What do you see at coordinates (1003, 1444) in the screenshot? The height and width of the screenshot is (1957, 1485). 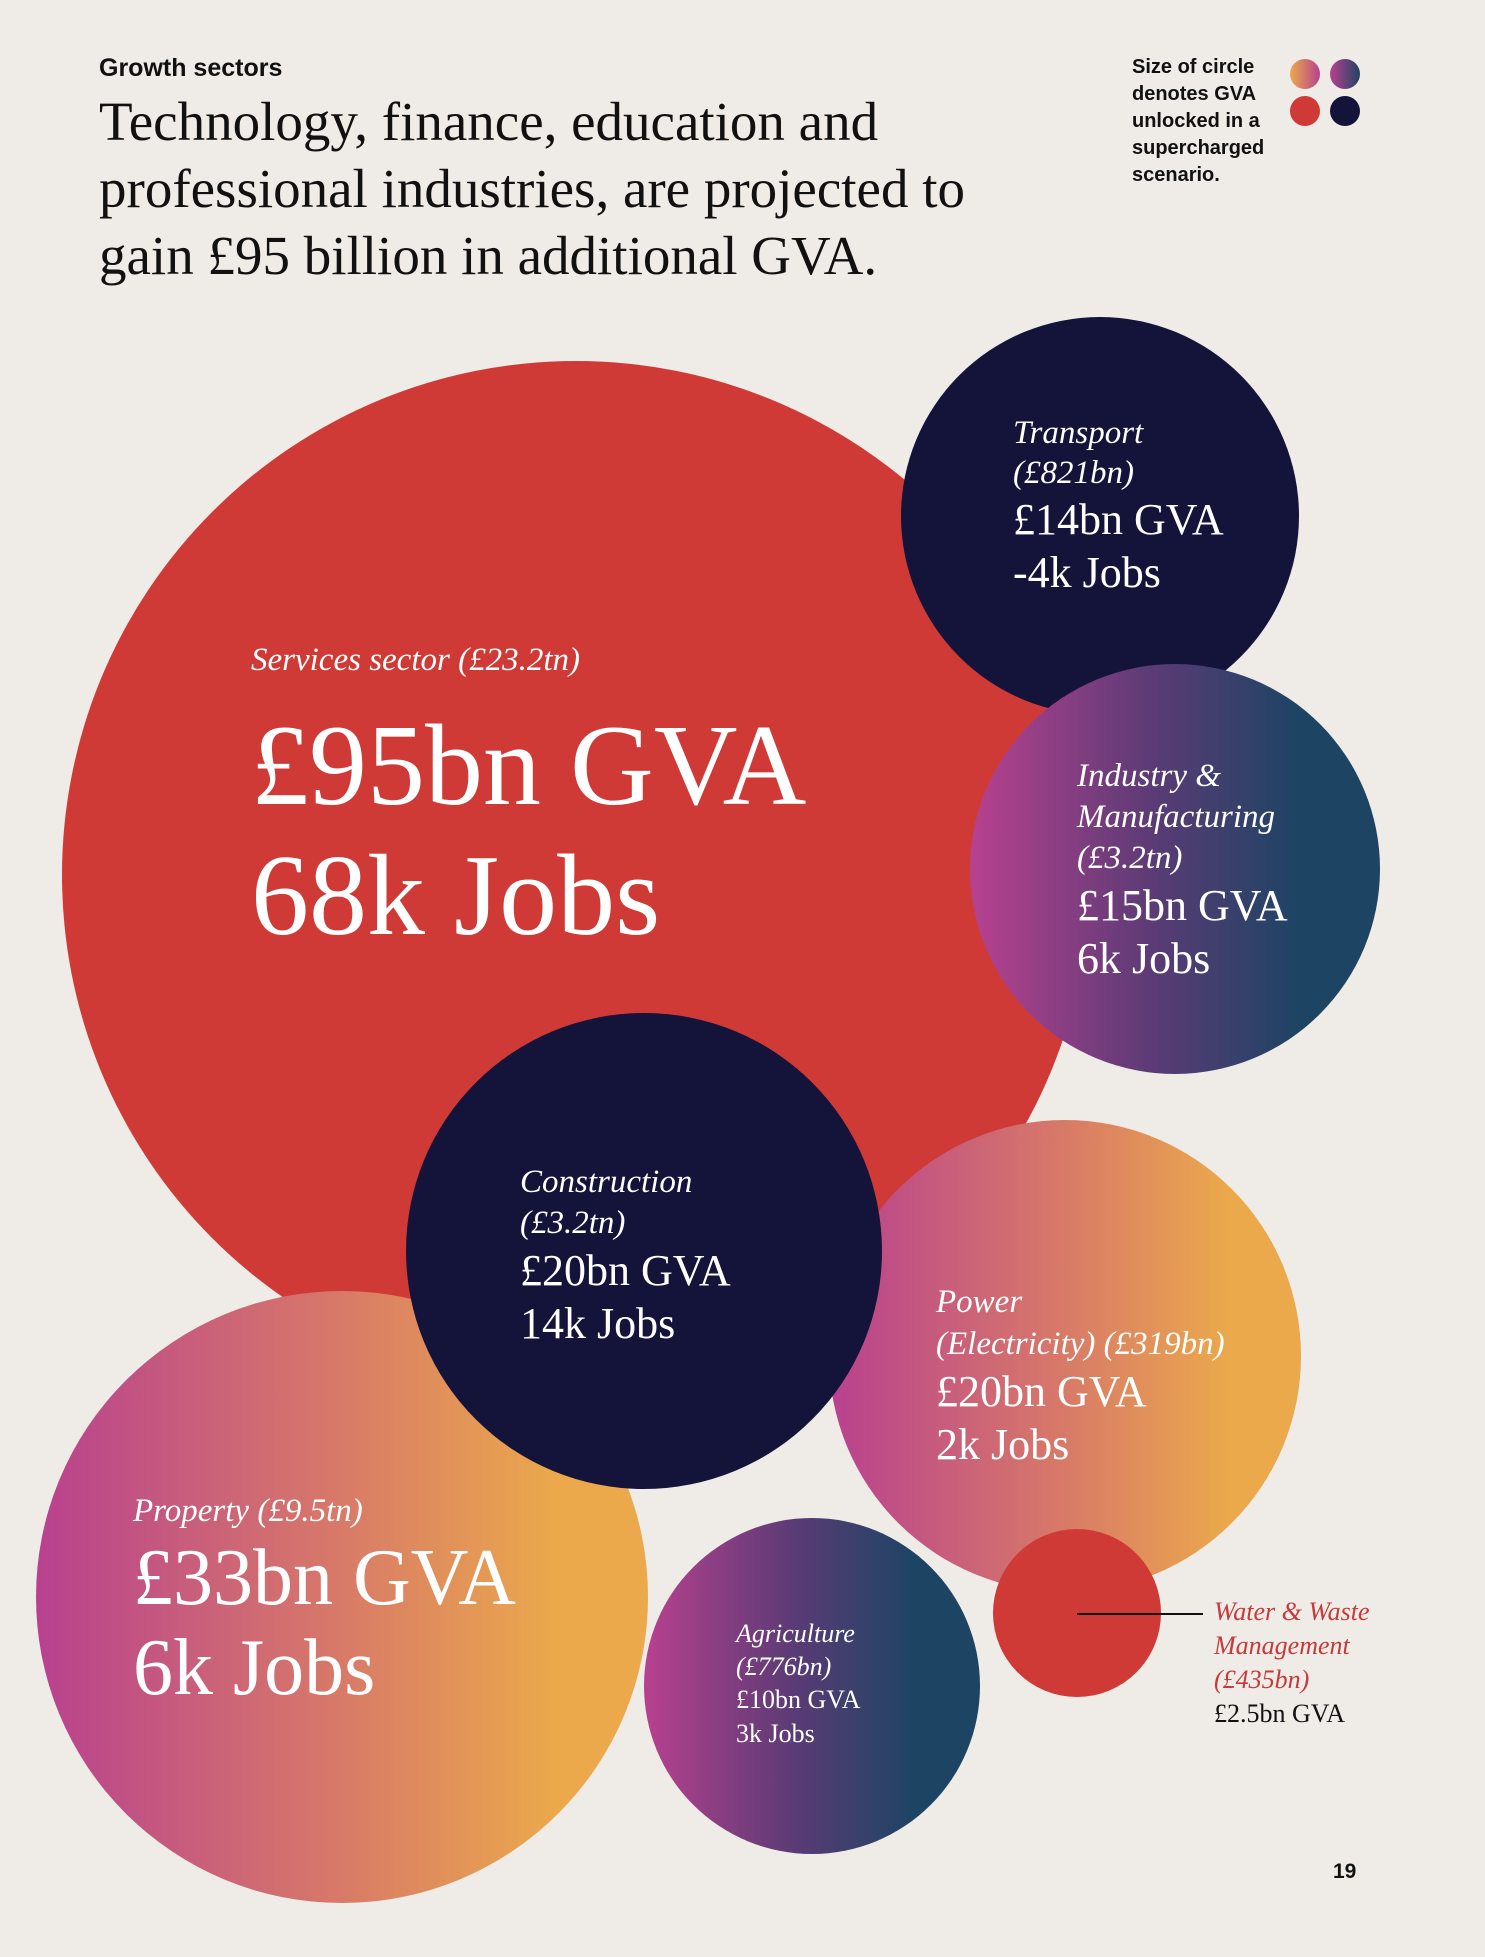 I see `power-jobs: 2k Jobs` at bounding box center [1003, 1444].